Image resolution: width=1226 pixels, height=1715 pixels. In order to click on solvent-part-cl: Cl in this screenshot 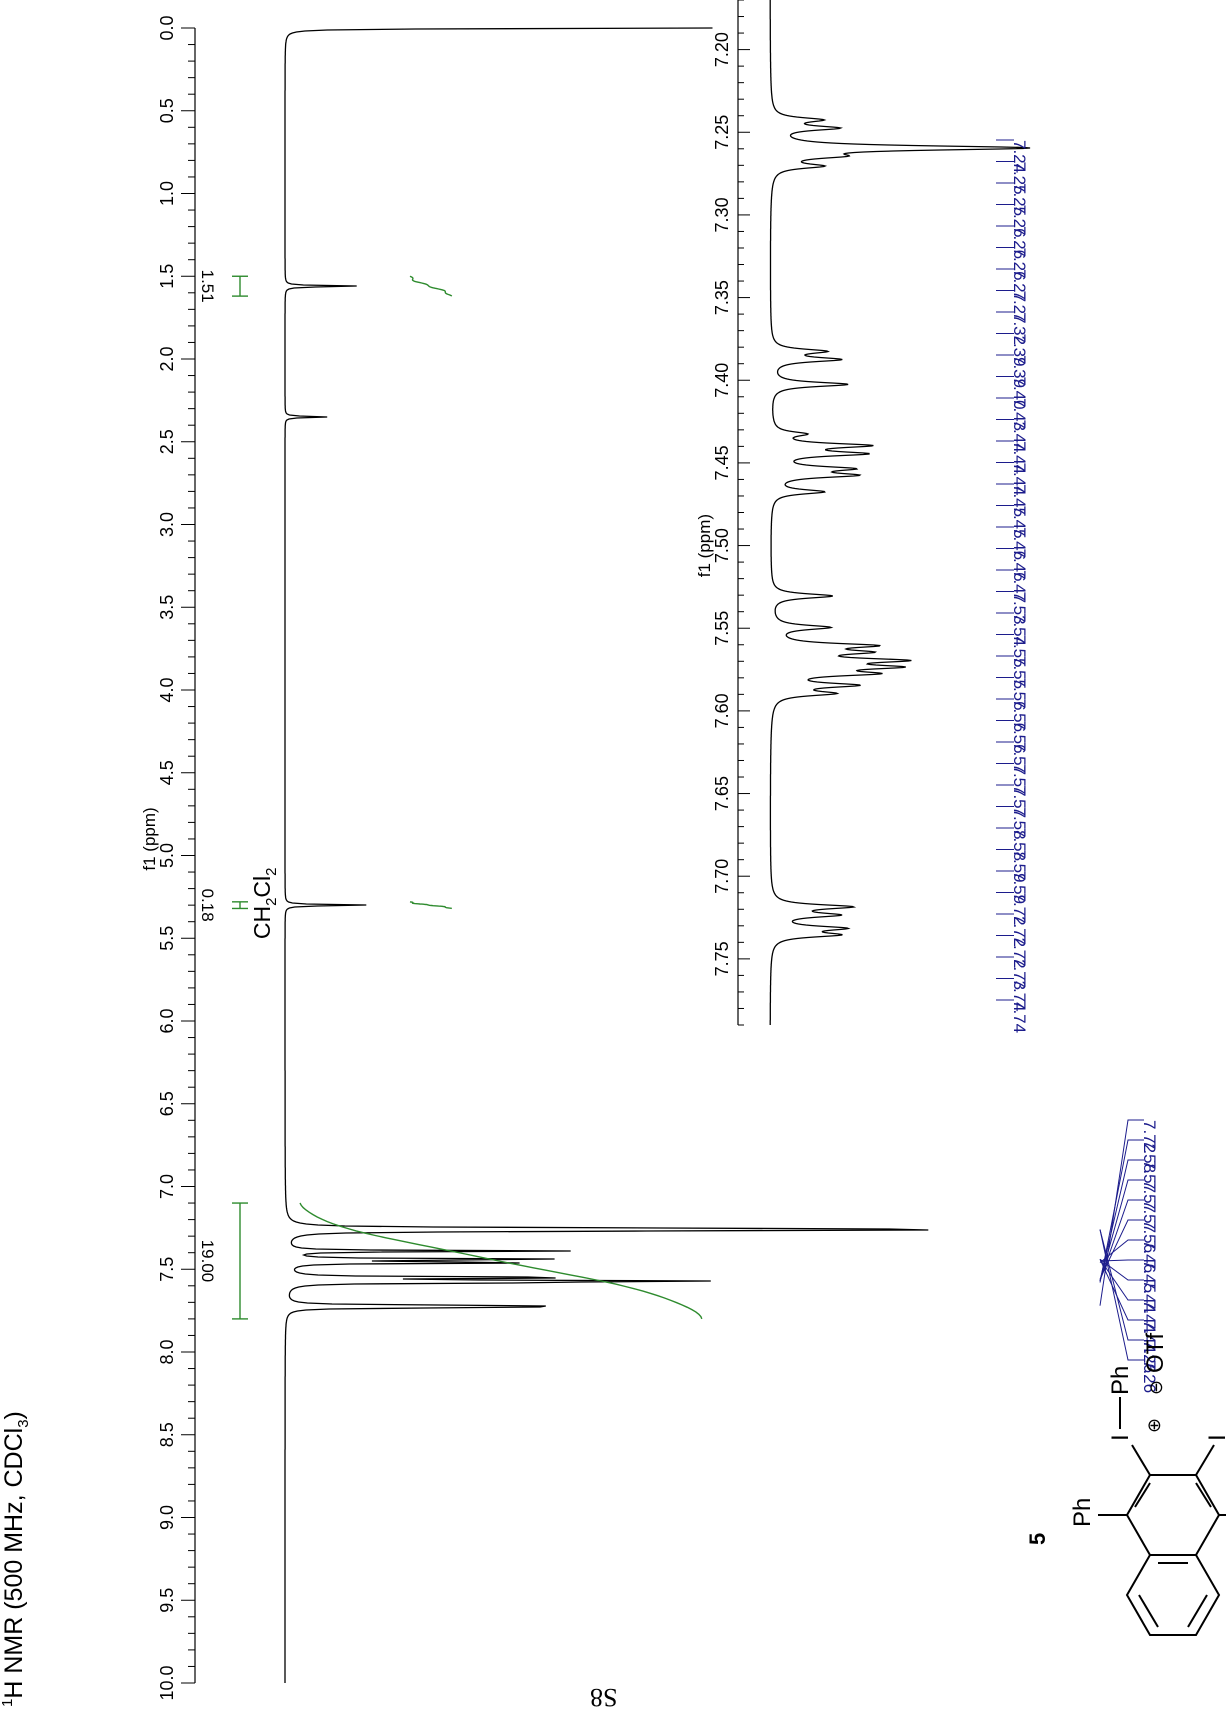, I will do `click(262, 887)`.